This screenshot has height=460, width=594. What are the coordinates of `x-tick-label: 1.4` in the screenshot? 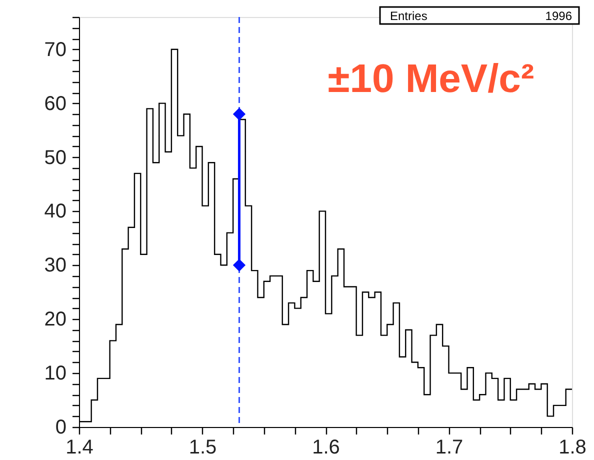 It's located at (80, 447).